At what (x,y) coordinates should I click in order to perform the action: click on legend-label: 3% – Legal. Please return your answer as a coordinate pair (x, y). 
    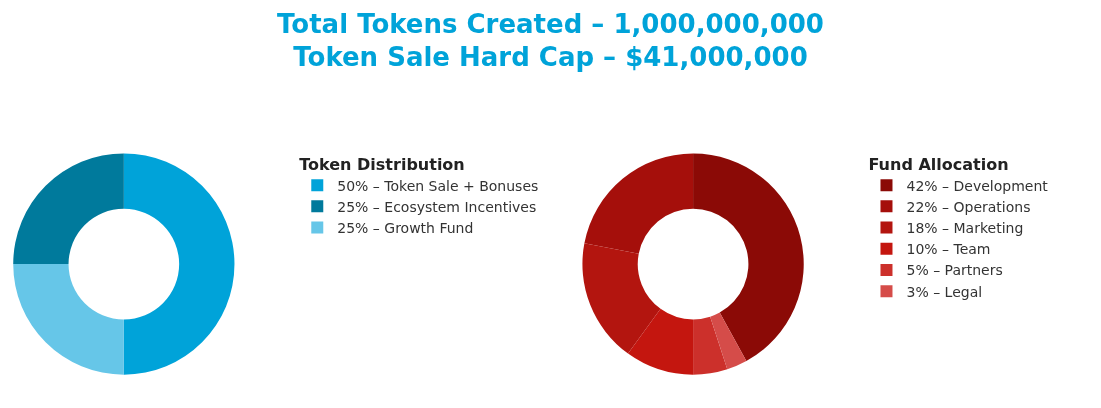
    Looking at the image, I should click on (944, 291).